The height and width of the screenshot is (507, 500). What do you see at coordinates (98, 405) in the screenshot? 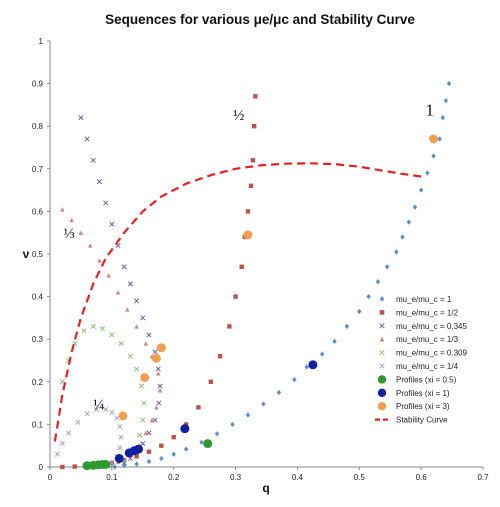
I see `curve-label: ¼` at bounding box center [98, 405].